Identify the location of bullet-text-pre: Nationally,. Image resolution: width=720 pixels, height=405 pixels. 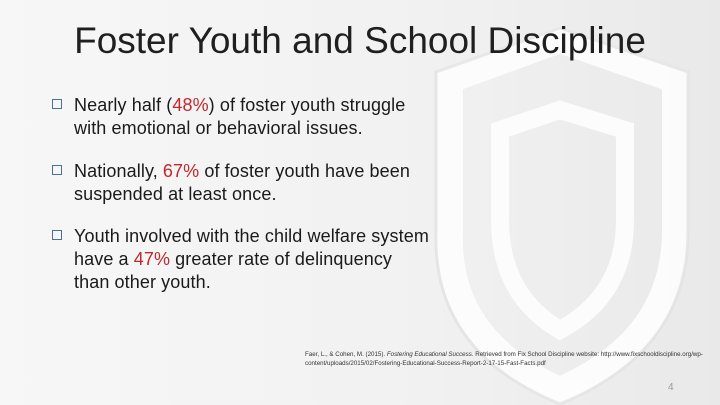
(118, 171).